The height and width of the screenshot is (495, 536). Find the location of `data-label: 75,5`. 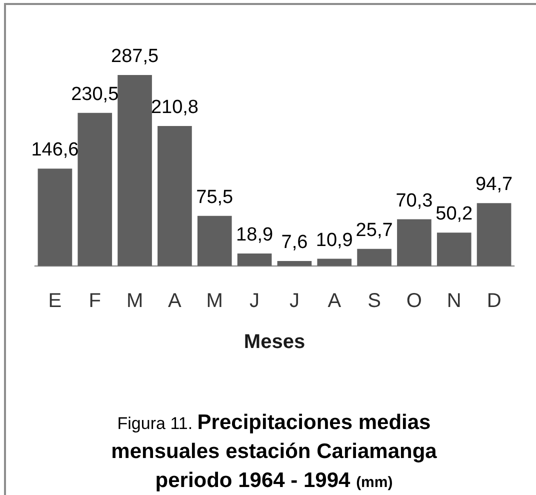

data-label: 75,5 is located at coordinates (215, 197).